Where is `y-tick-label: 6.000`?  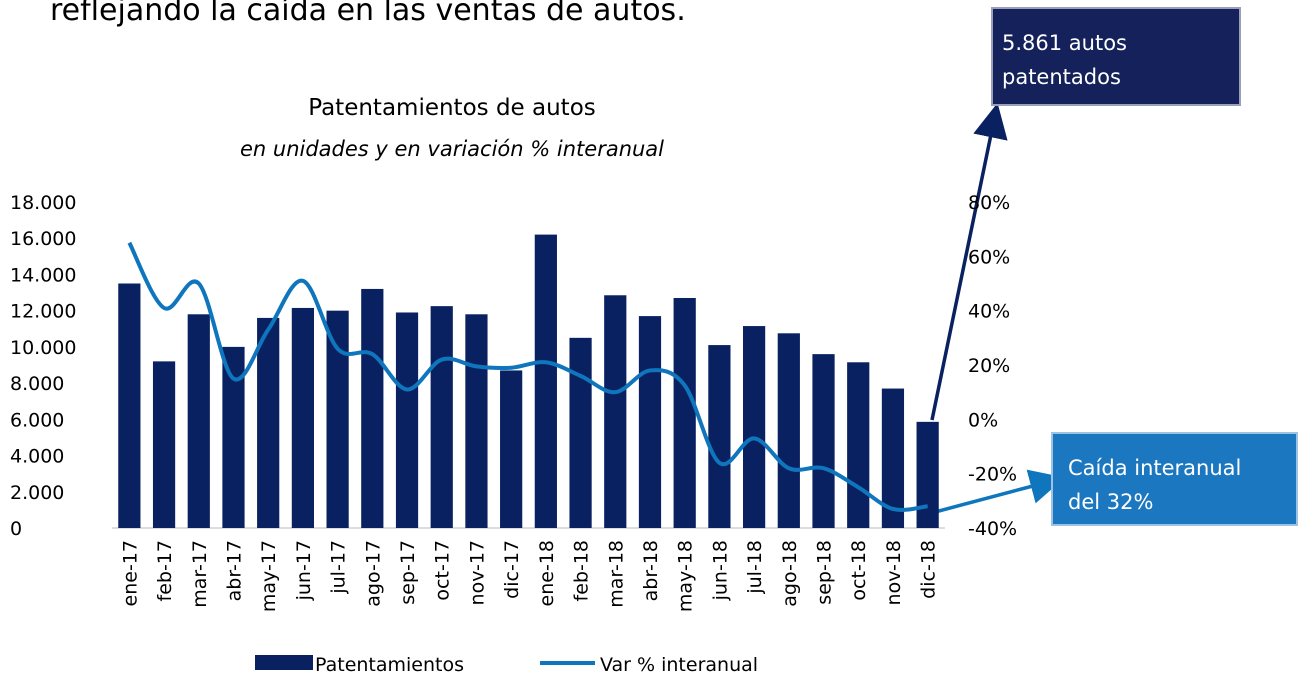 y-tick-label: 6.000 is located at coordinates (37, 420).